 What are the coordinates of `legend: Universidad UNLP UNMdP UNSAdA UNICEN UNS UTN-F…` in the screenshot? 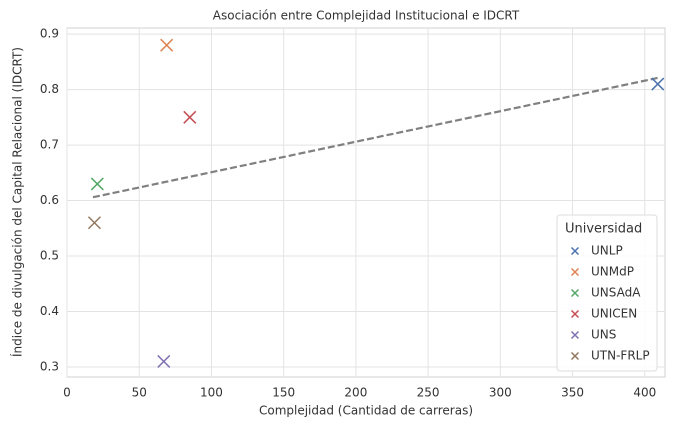 It's located at (607, 293).